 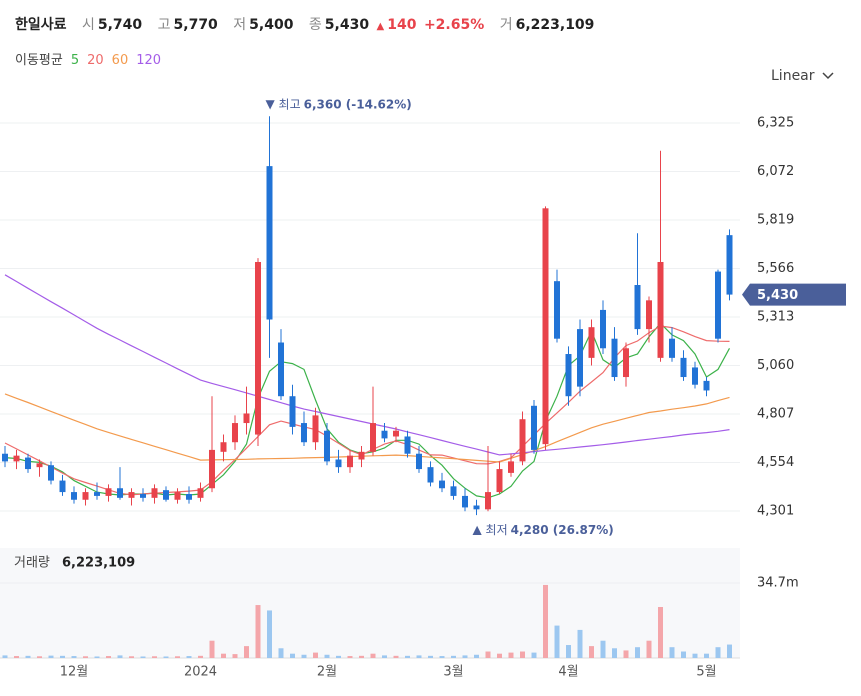 I want to click on volume-total: 6,223,109, so click(x=98, y=563).